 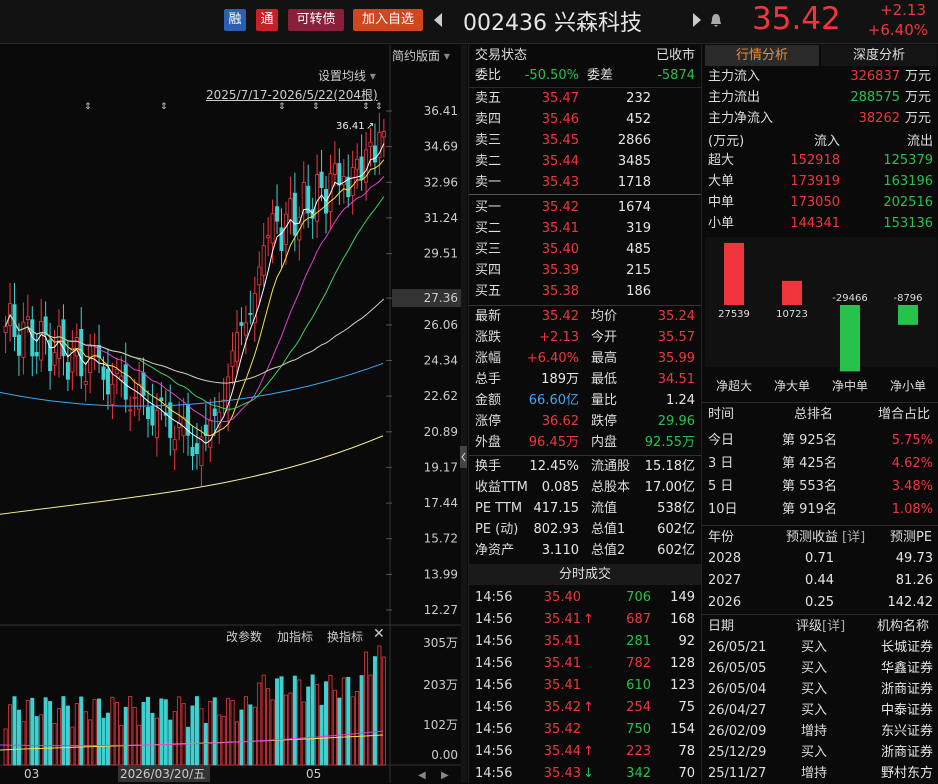 What do you see at coordinates (879, 55) in the screenshot?
I see `tab-depth-analysis: 深度分析` at bounding box center [879, 55].